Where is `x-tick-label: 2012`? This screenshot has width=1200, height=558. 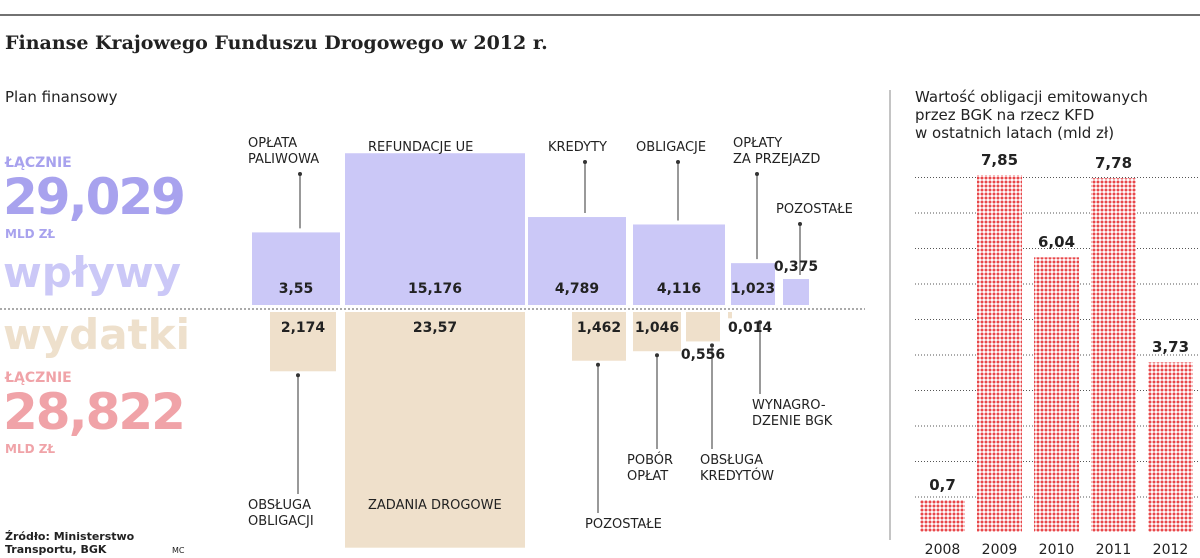 x-tick-label: 2012 is located at coordinates (1170, 550).